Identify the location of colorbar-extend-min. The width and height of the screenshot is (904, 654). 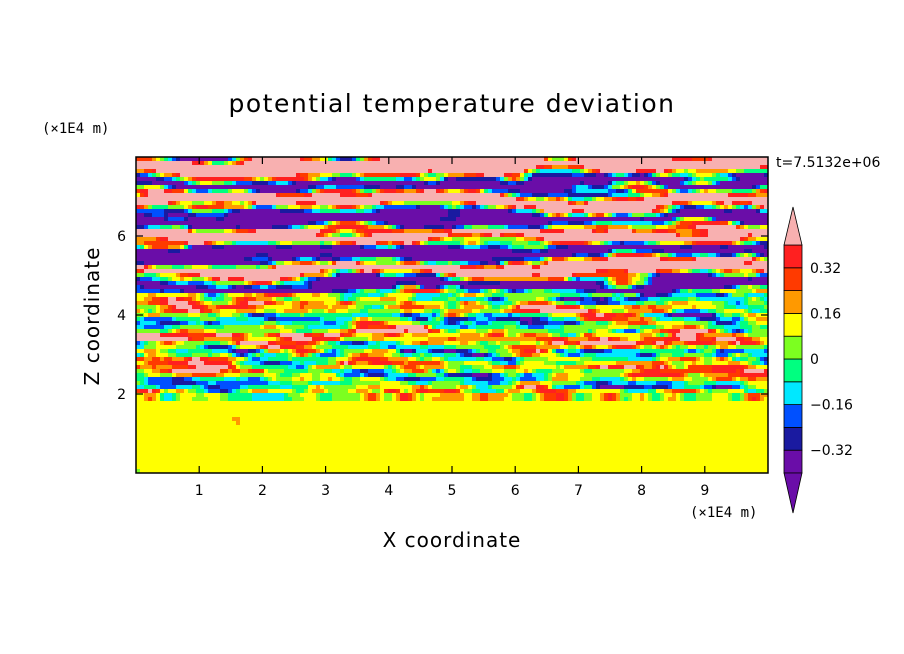
(793, 493).